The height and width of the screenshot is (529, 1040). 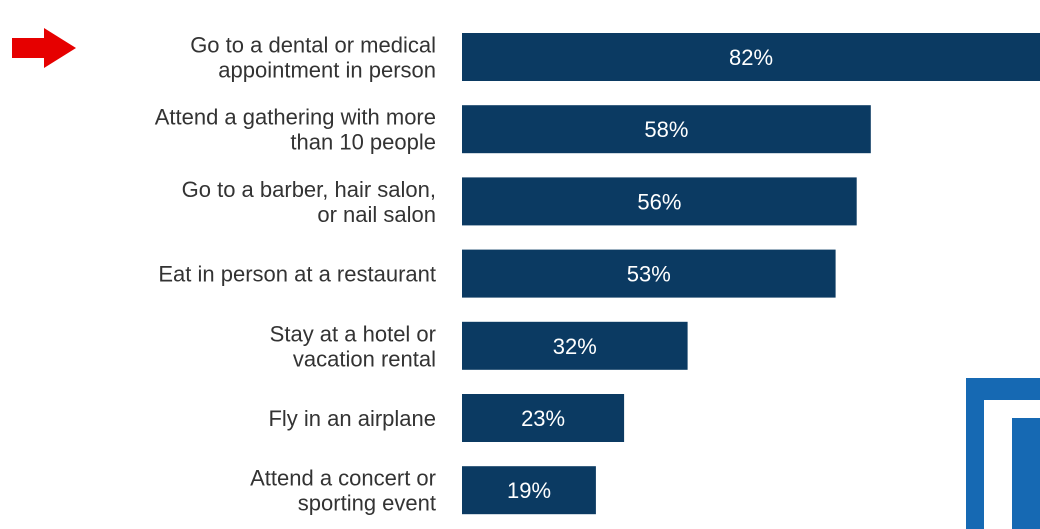 What do you see at coordinates (363, 142) in the screenshot?
I see `category-label-line: than 10 people` at bounding box center [363, 142].